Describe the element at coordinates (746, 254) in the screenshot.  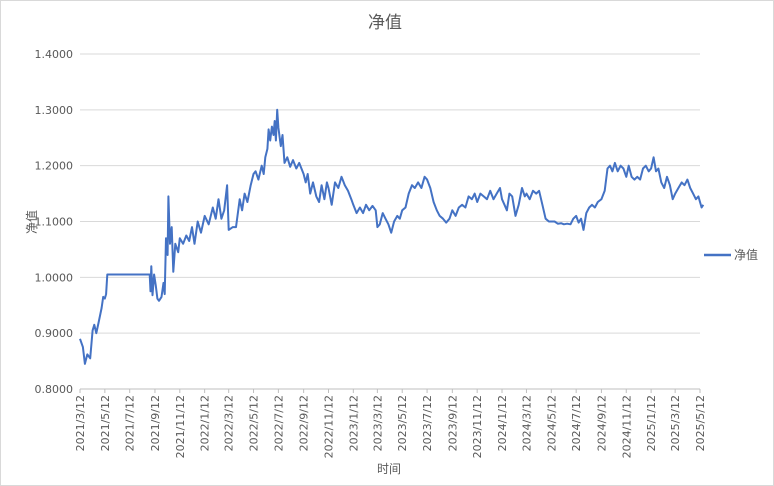
I see `legend-label: 净值` at that location.